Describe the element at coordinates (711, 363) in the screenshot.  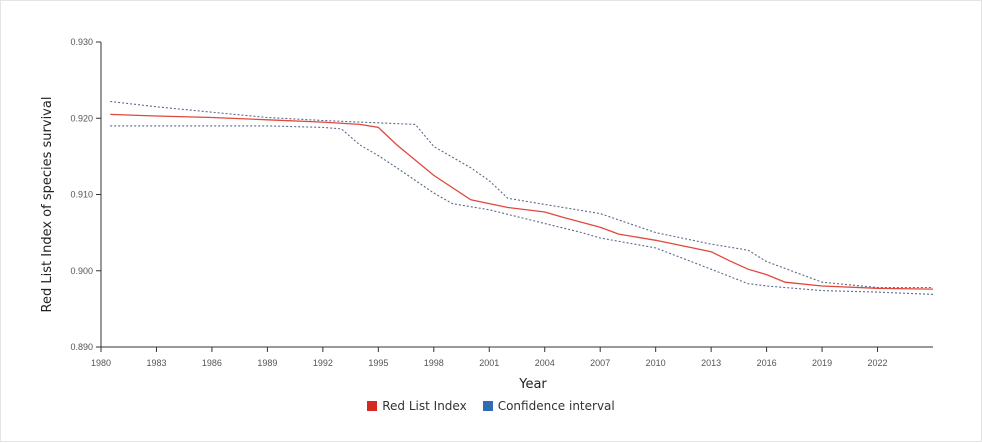
I see `x-tick-label: 2013` at that location.